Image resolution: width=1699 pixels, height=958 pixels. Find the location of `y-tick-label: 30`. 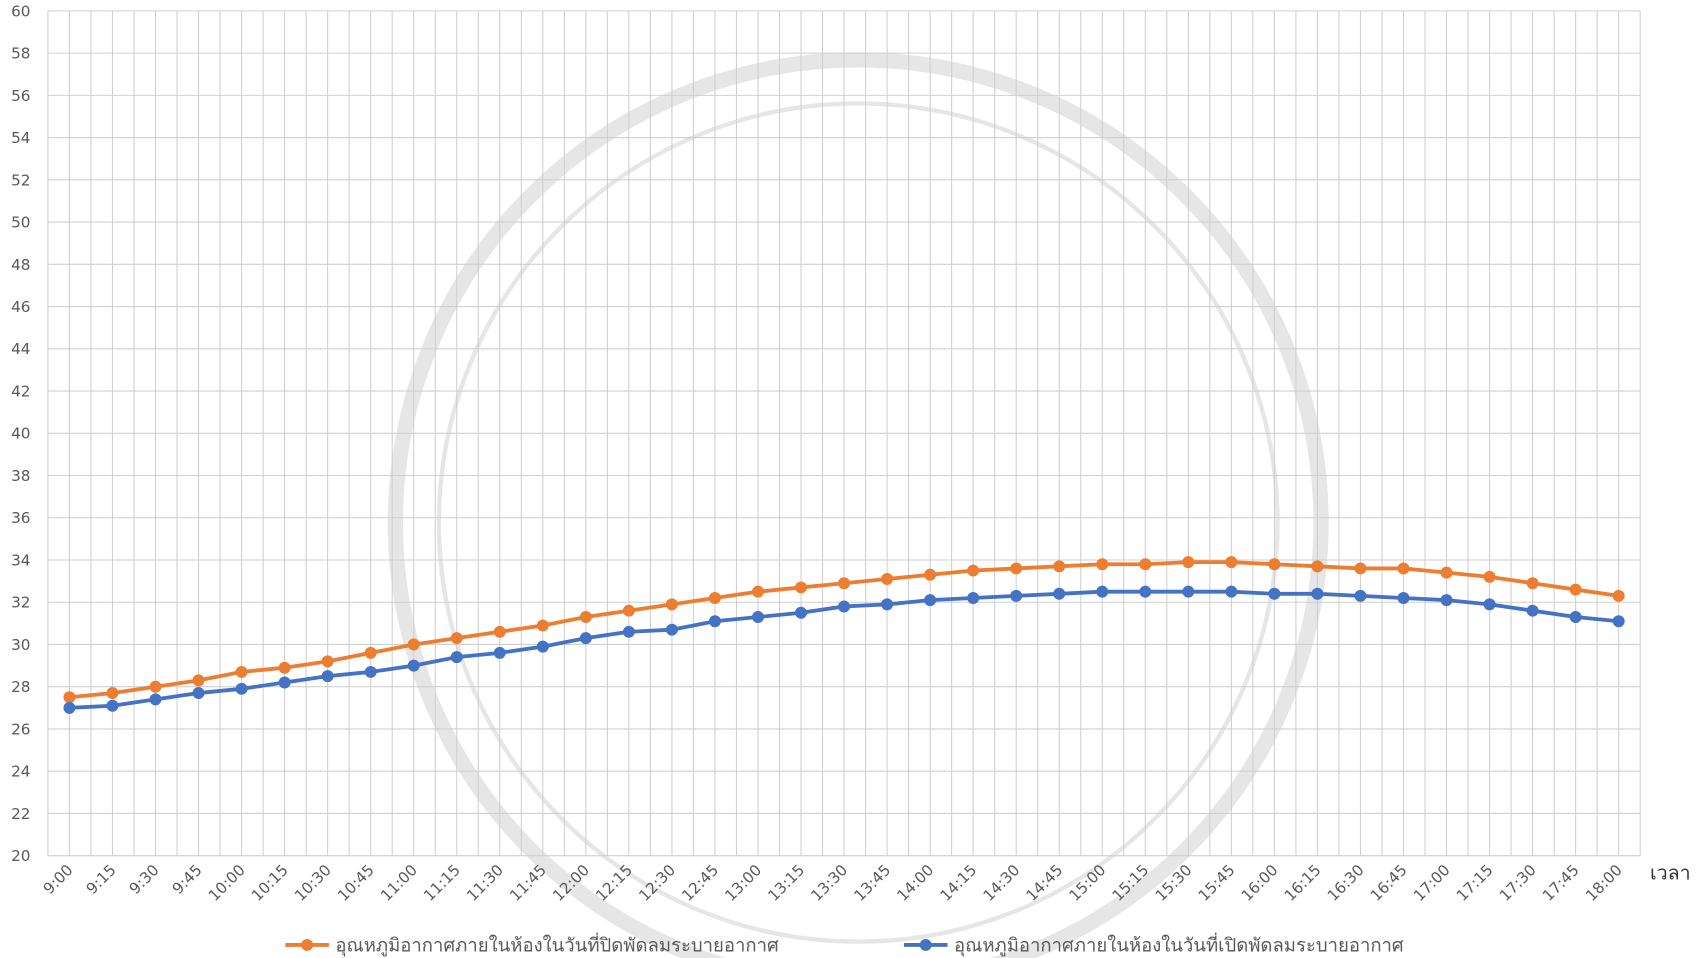

y-tick-label: 30 is located at coordinates (20, 645).